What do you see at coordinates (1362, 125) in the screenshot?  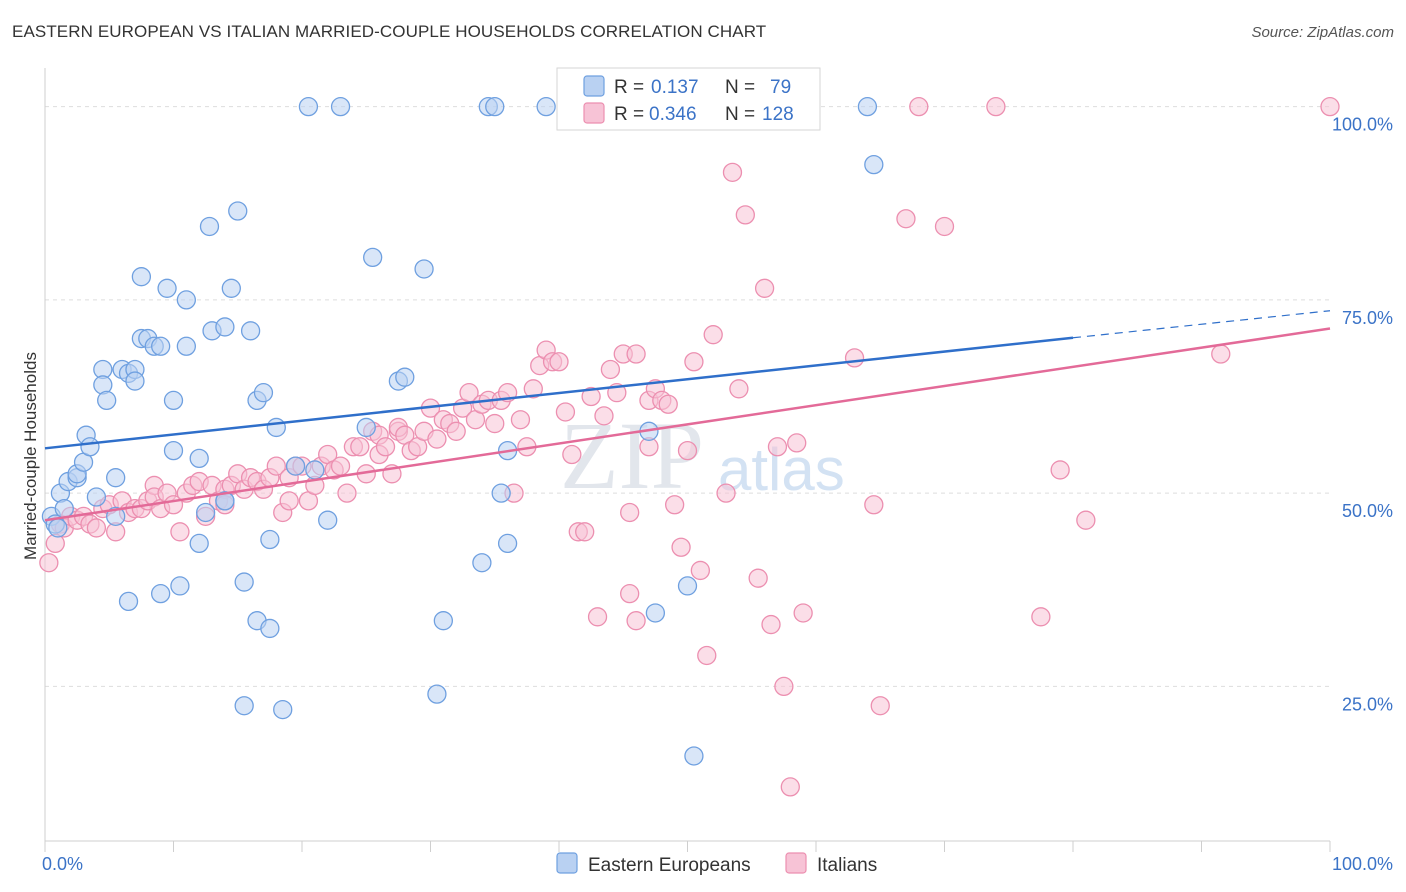 I see `y-tick-label: 100.0%` at bounding box center [1362, 125].